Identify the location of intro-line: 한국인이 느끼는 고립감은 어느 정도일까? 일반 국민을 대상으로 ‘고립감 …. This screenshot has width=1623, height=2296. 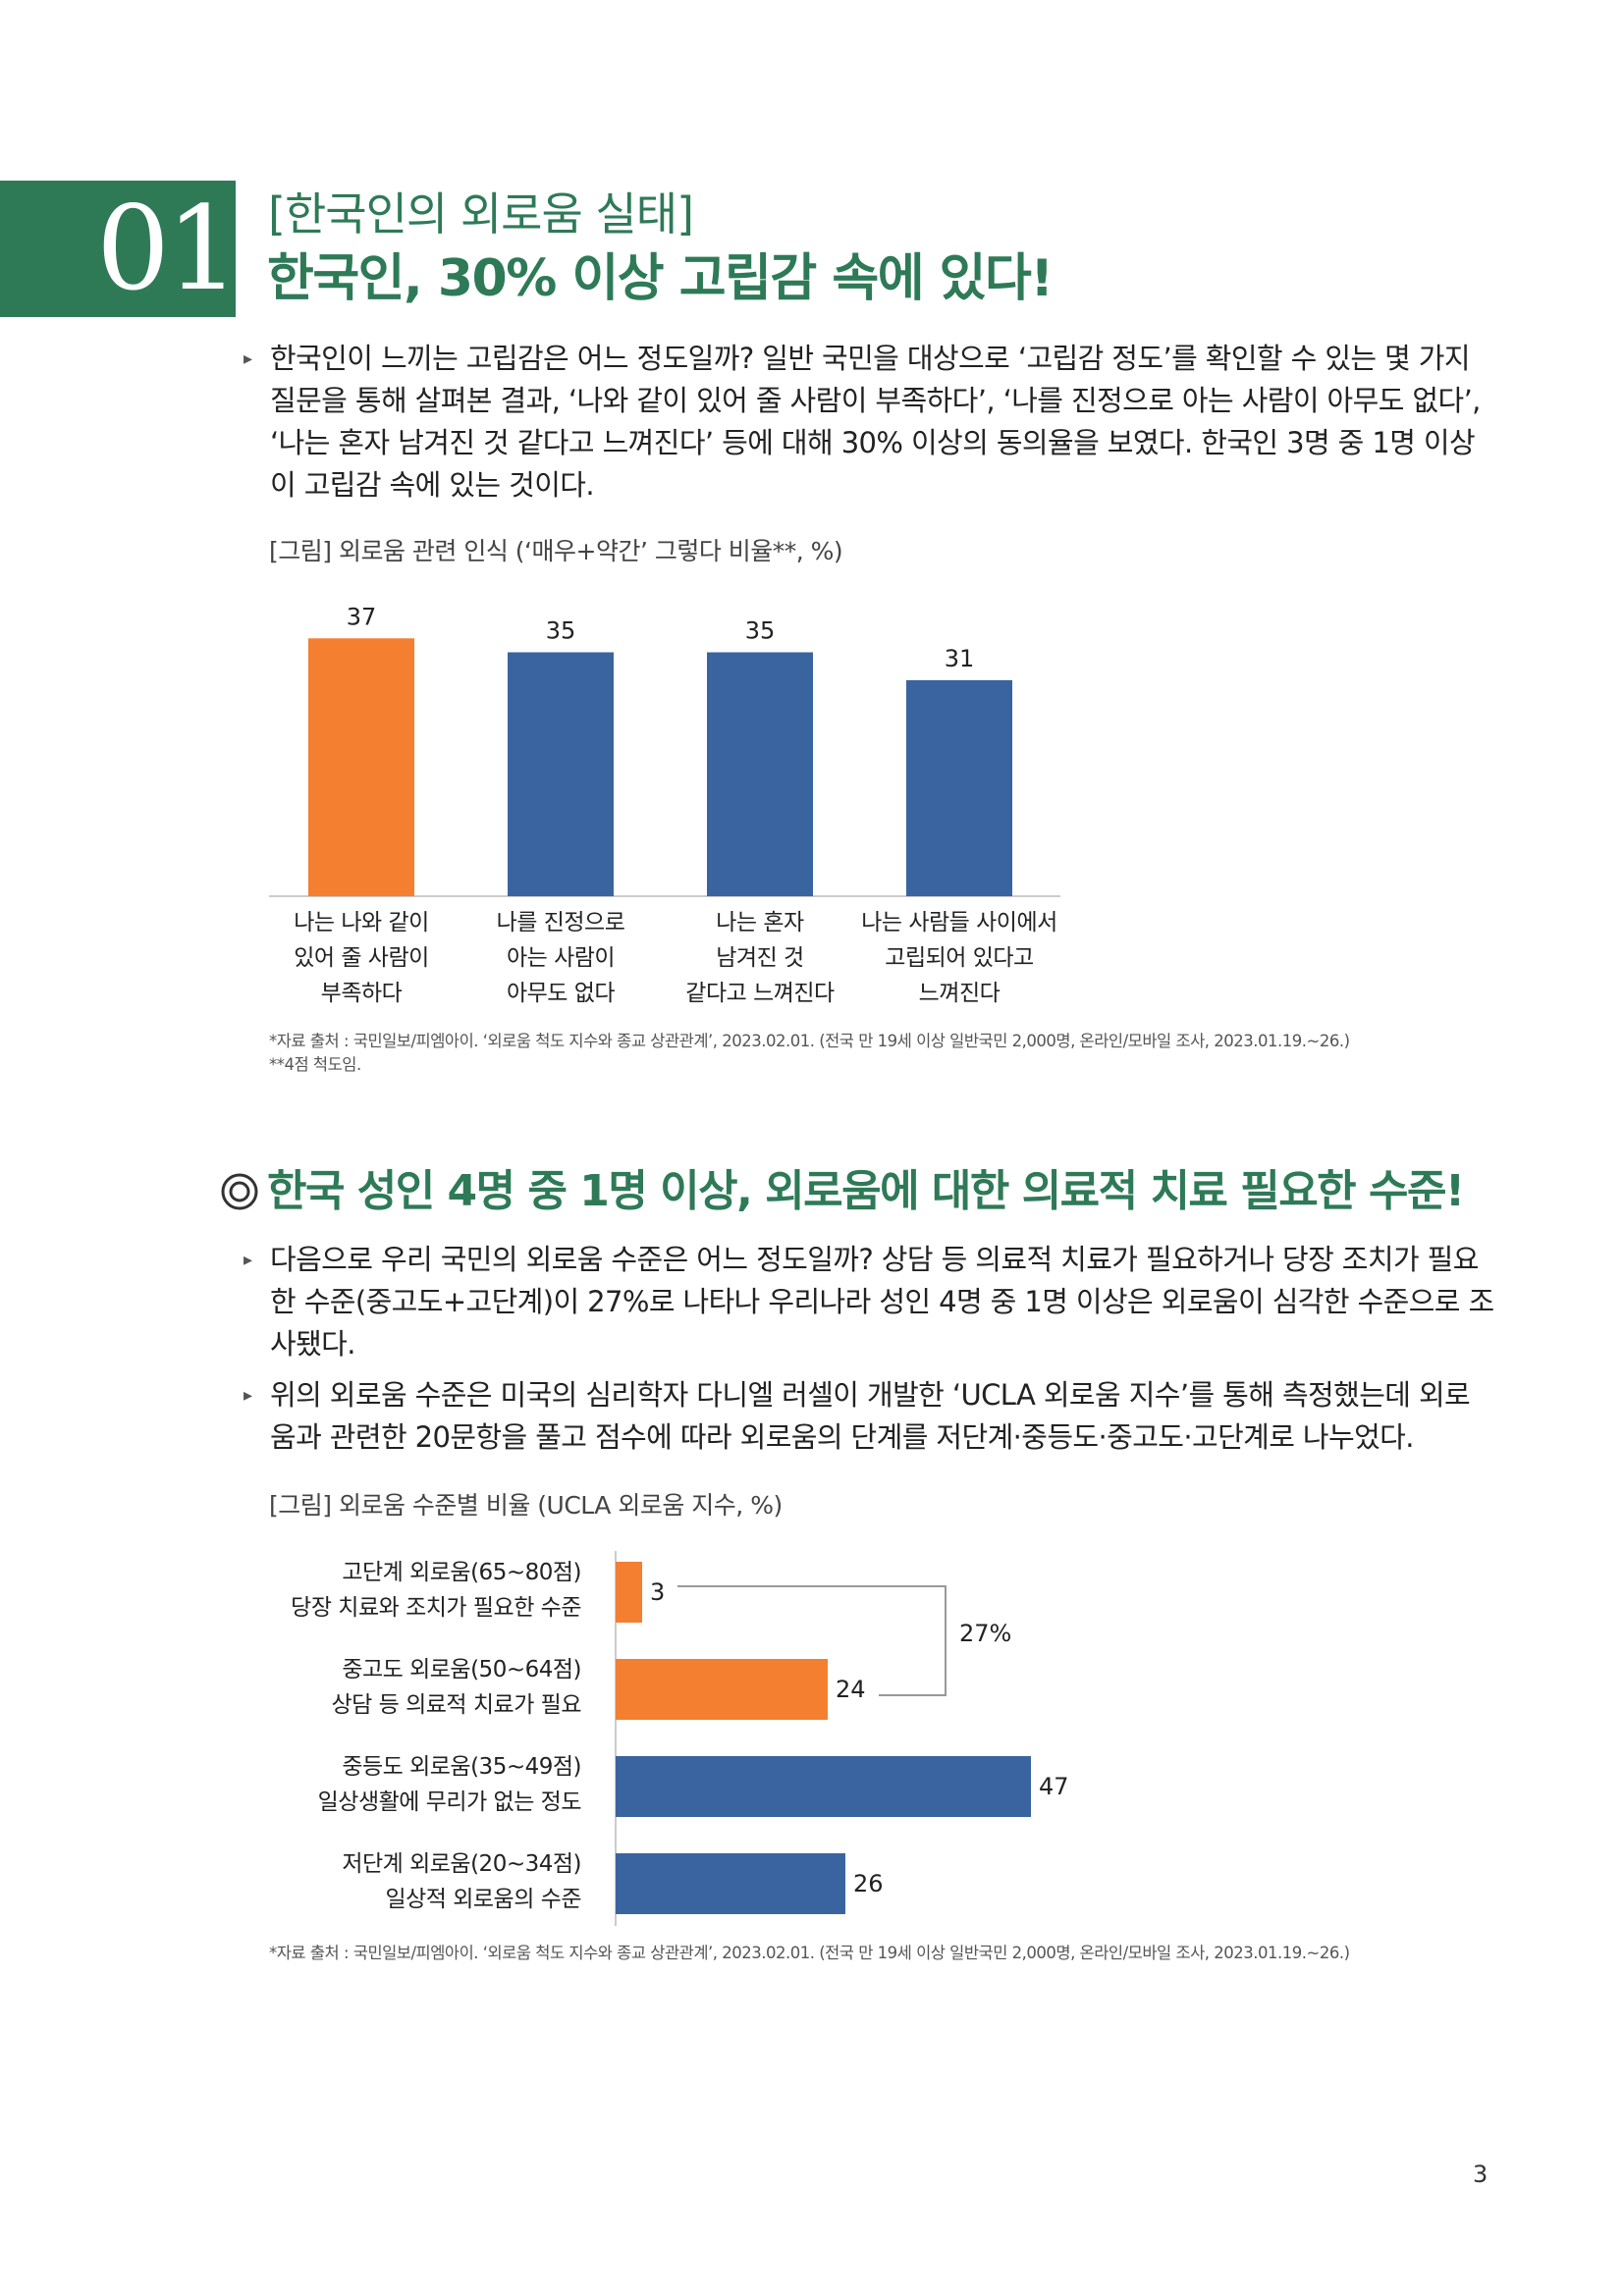
(870, 359).